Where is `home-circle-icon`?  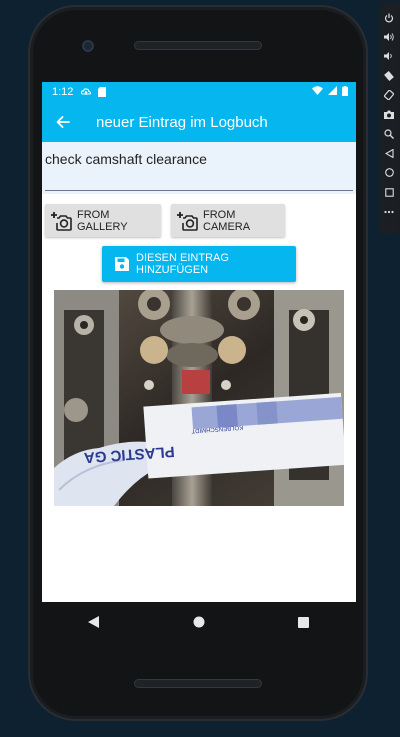
home-circle-icon is located at coordinates (199, 622).